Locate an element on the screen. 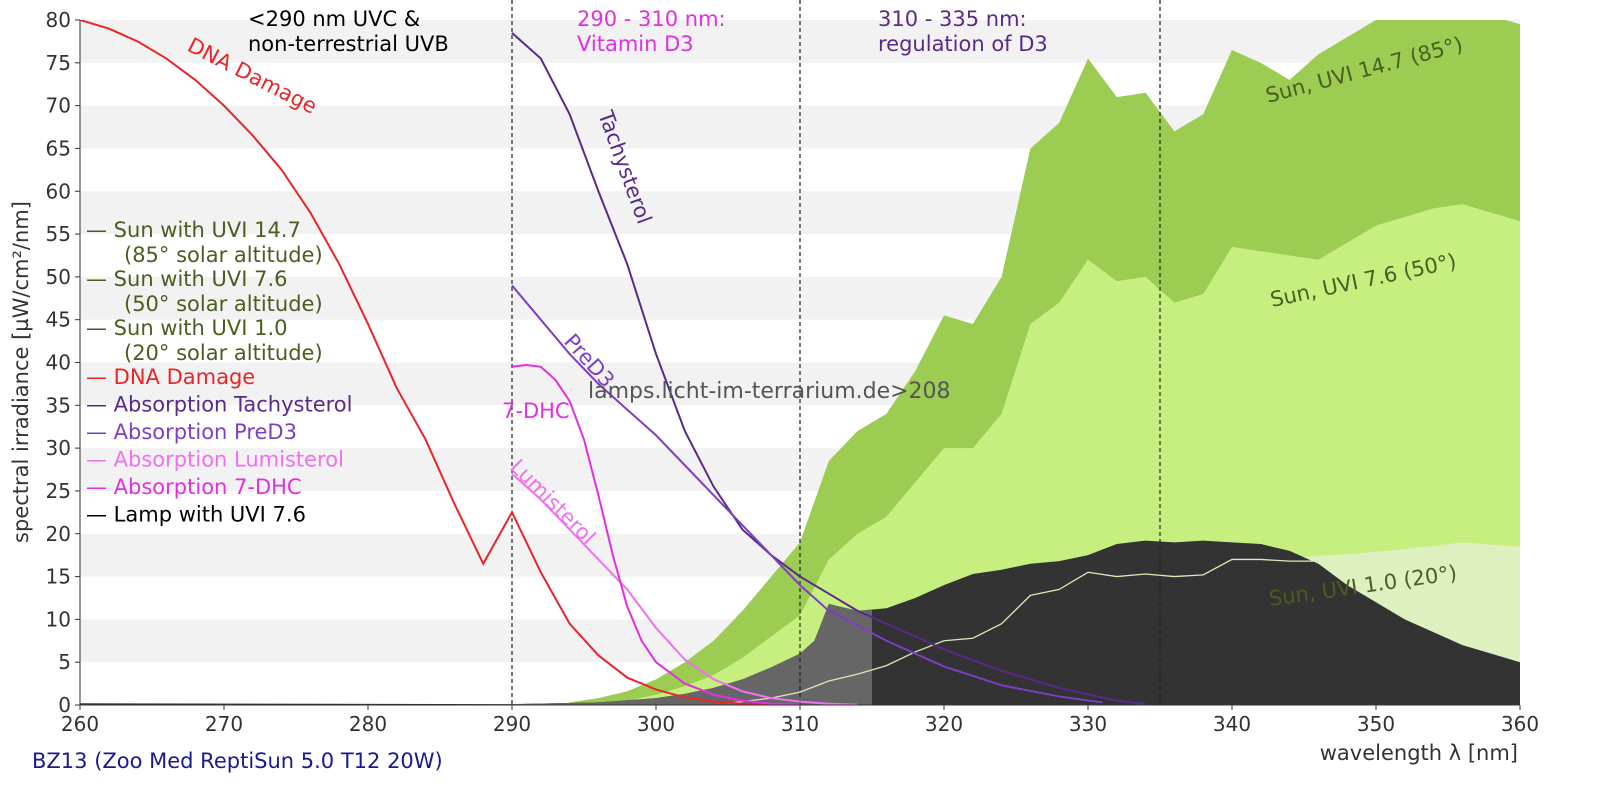  y-tick-label: 0 is located at coordinates (64, 705).